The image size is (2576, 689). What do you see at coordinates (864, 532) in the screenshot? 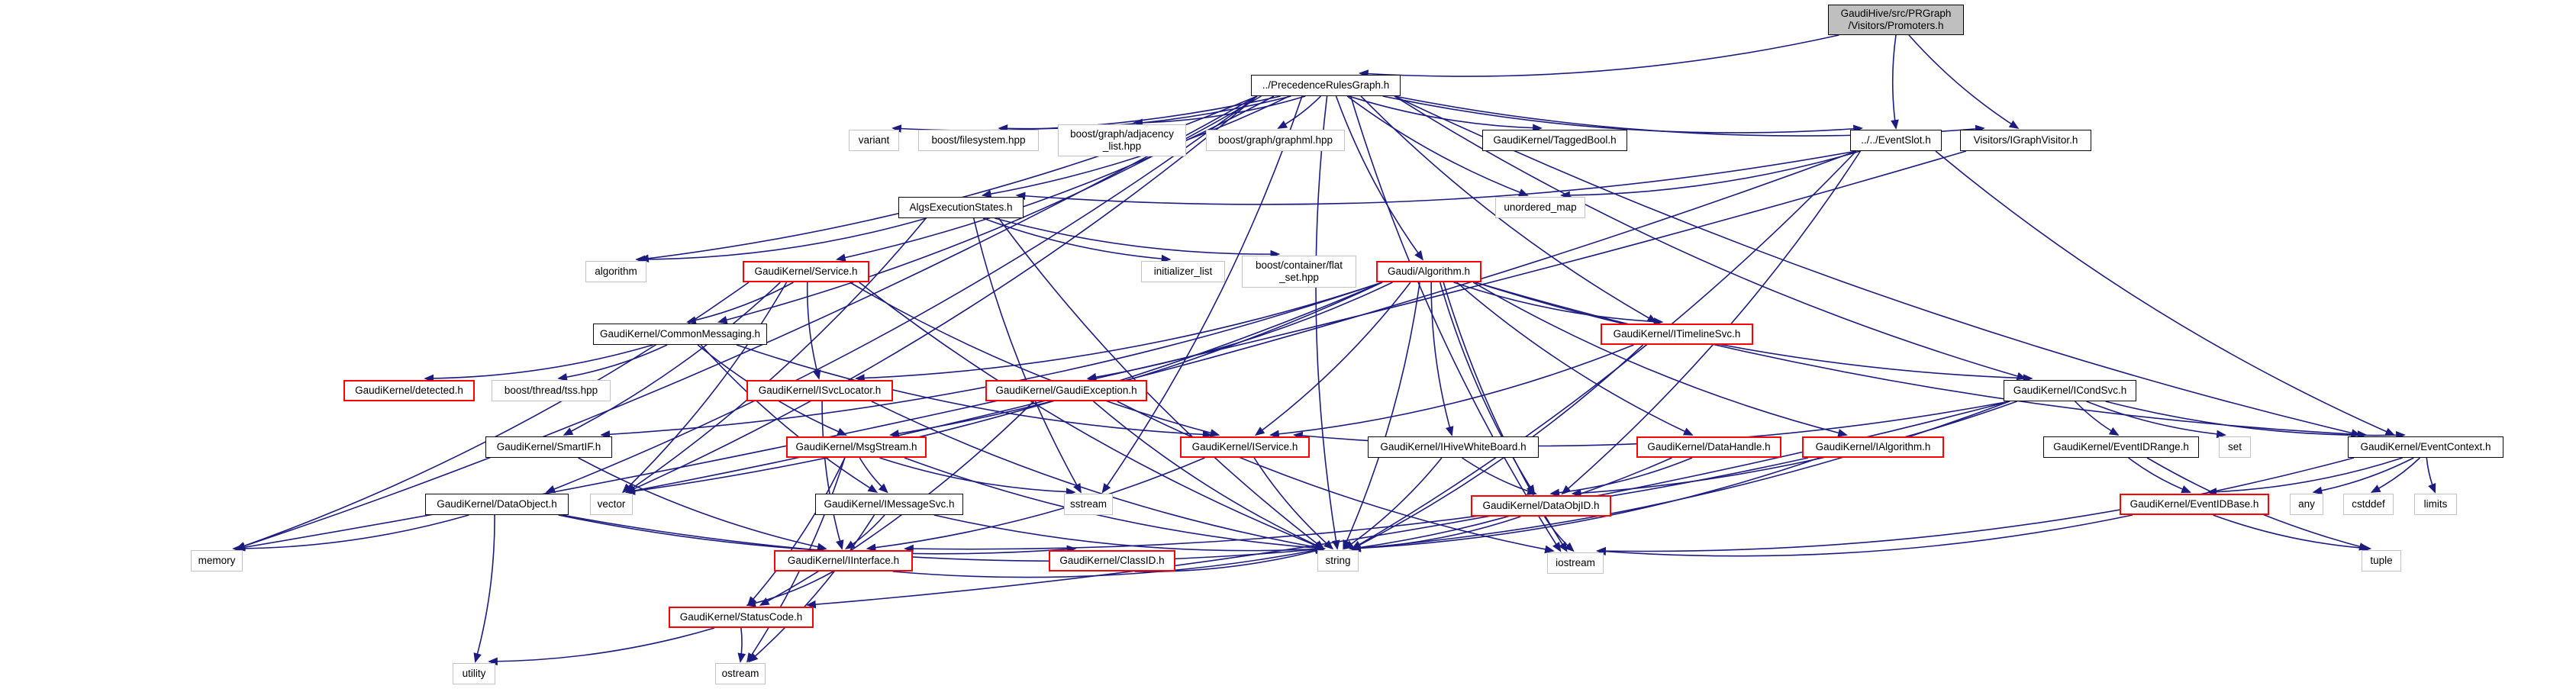
I see `edge-imessagesvc-to-iinterface` at bounding box center [864, 532].